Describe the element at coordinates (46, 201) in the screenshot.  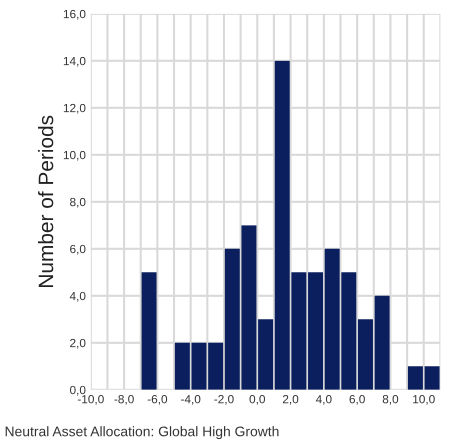
I see `y-axis-title: Number of Periods` at that location.